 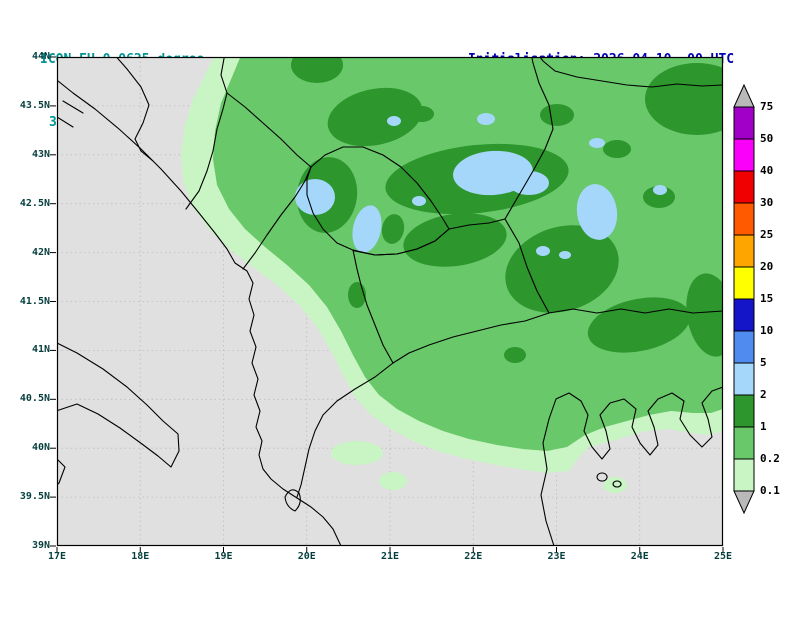 I want to click on colorbar-label: 40, so click(x=766, y=170).